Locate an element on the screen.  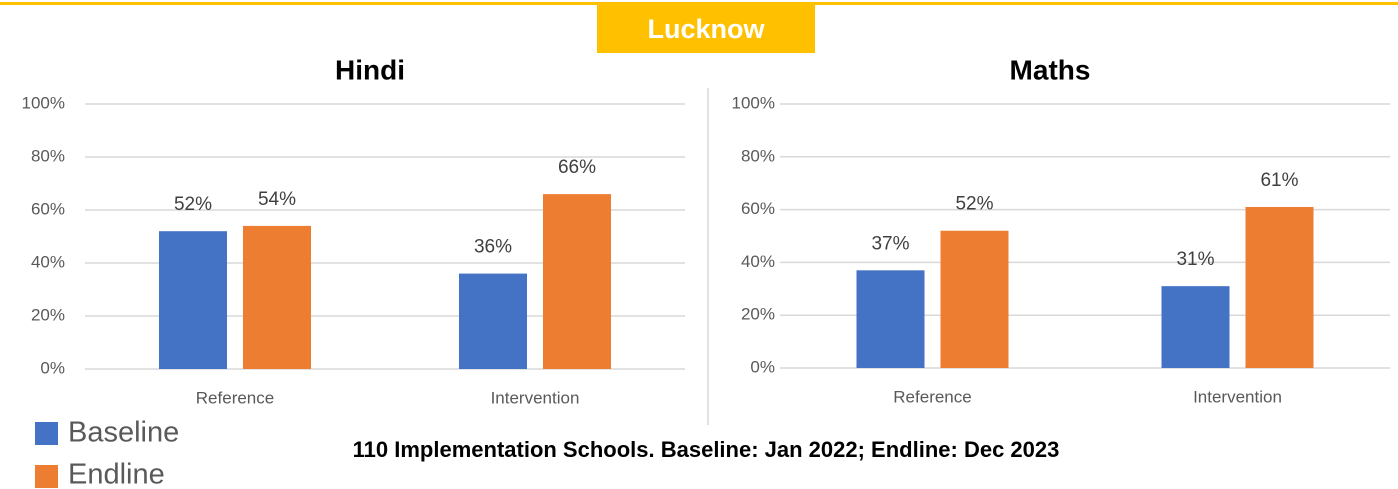
chart-title: Hindi is located at coordinates (370, 69).